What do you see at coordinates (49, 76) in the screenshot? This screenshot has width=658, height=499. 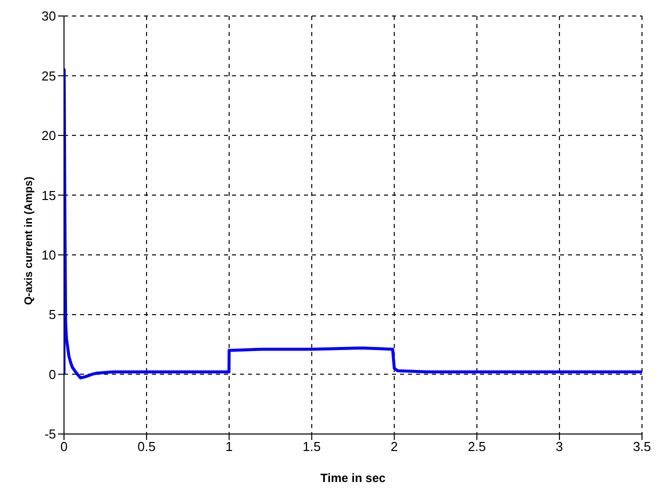 I see `y-tick-label: 25` at bounding box center [49, 76].